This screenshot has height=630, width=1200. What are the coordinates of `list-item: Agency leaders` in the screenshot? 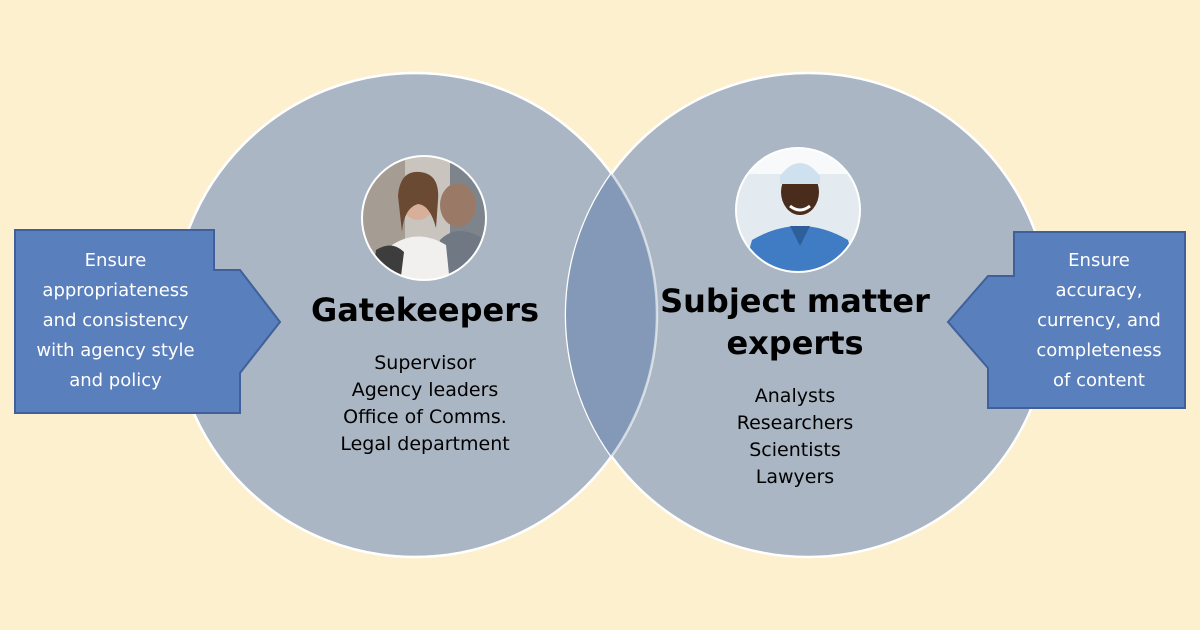 It's located at (425, 390).